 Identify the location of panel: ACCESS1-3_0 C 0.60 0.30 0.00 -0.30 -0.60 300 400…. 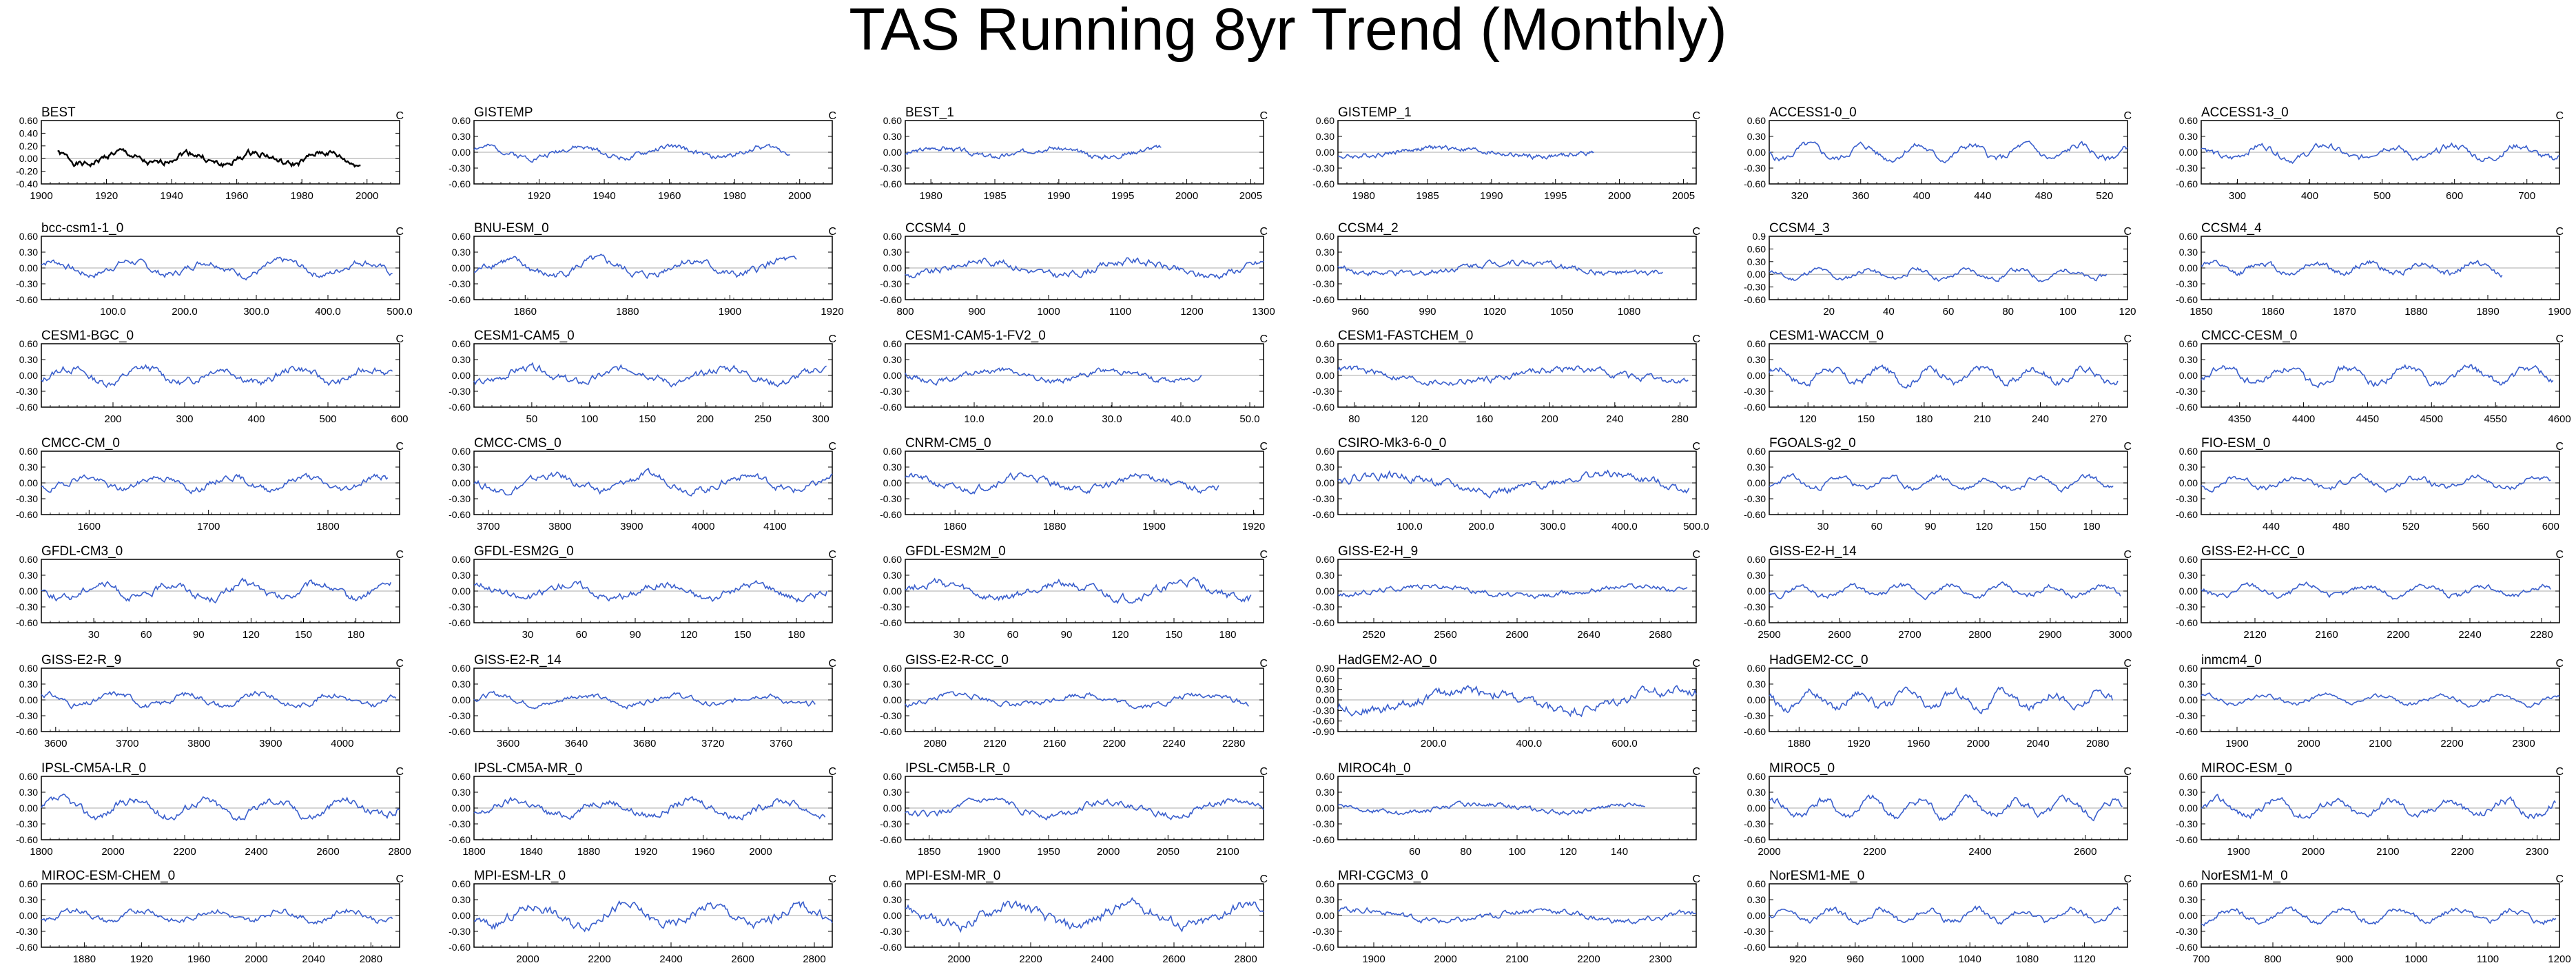
(2370, 153).